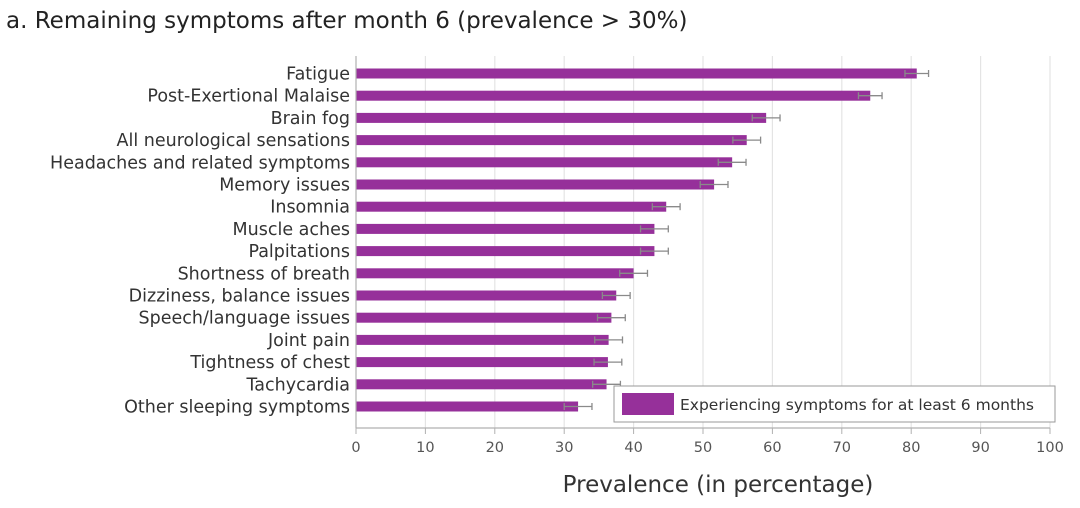 This screenshot has width=1080, height=508. What do you see at coordinates (703, 448) in the screenshot?
I see `x-tick-label: 50` at bounding box center [703, 448].